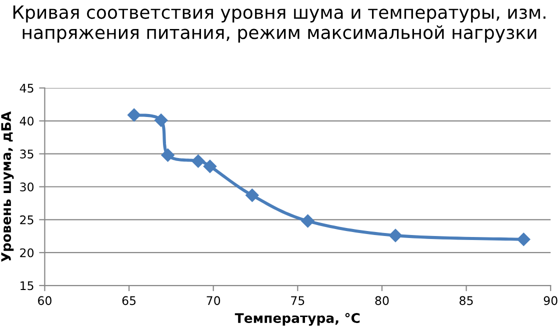  What do you see at coordinates (27, 154) in the screenshot?
I see `y-tick-label: 35` at bounding box center [27, 154].